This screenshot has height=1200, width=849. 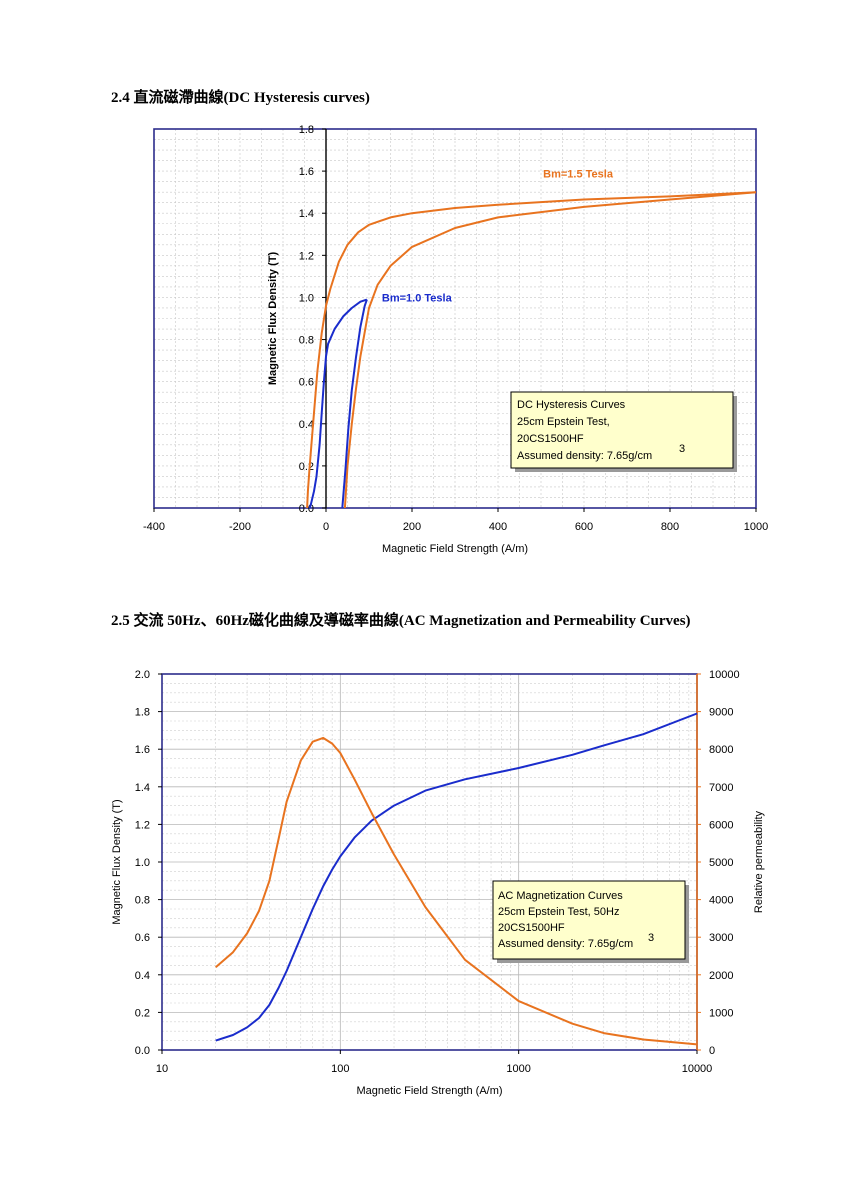 I want to click on x-tick-label: 0, so click(x=326, y=527).